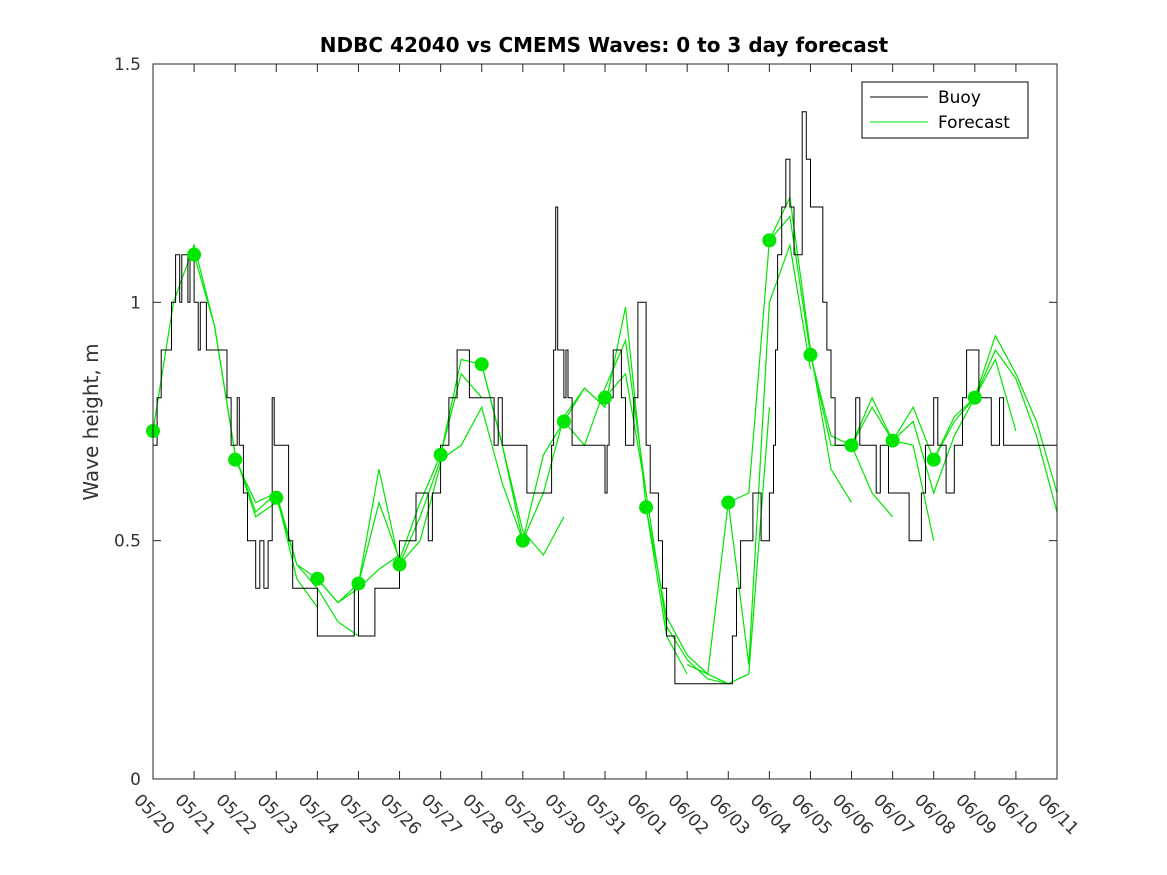 The width and height of the screenshot is (1167, 875). Describe the element at coordinates (647, 814) in the screenshot. I see `x-tick-label: 06/01` at that location.